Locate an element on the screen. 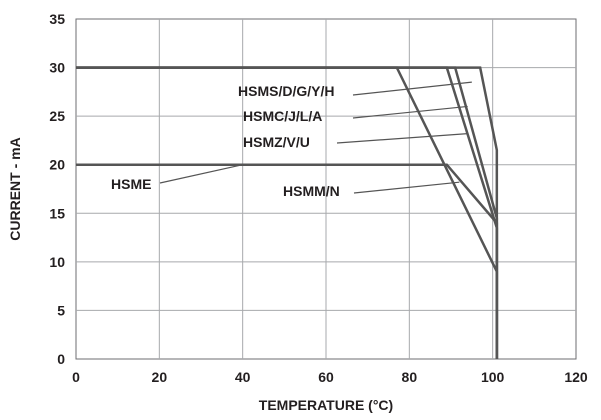 This screenshot has height=420, width=601. y-tick-label: 10 is located at coordinates (57, 262).